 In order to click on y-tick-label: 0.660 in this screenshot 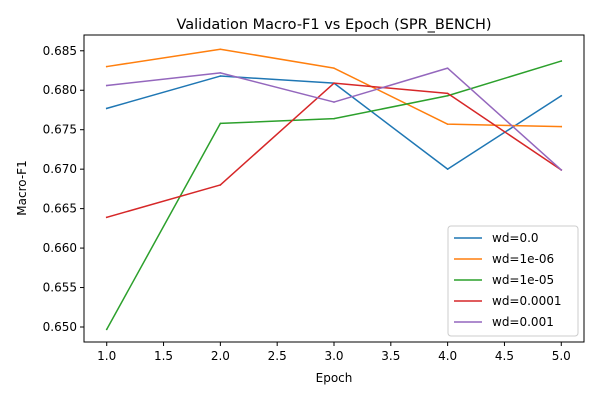, I will do `click(60, 248)`.